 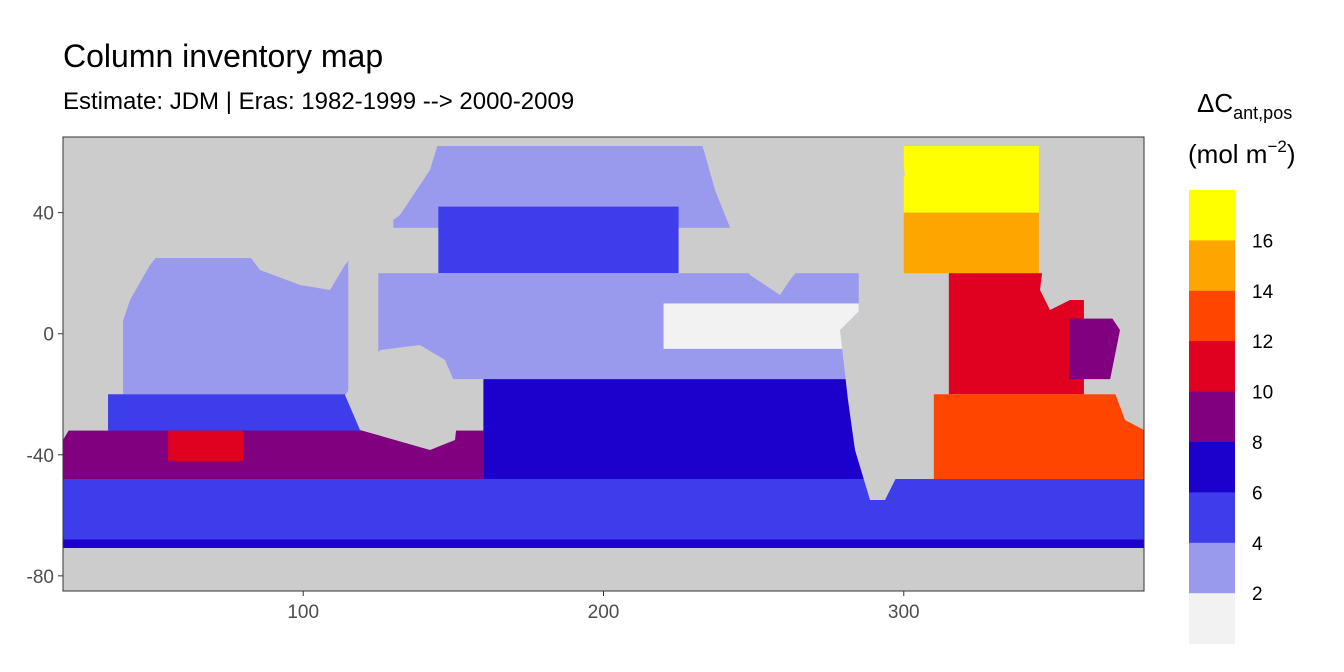 I want to click on legend-label: 10, so click(x=1262, y=393).